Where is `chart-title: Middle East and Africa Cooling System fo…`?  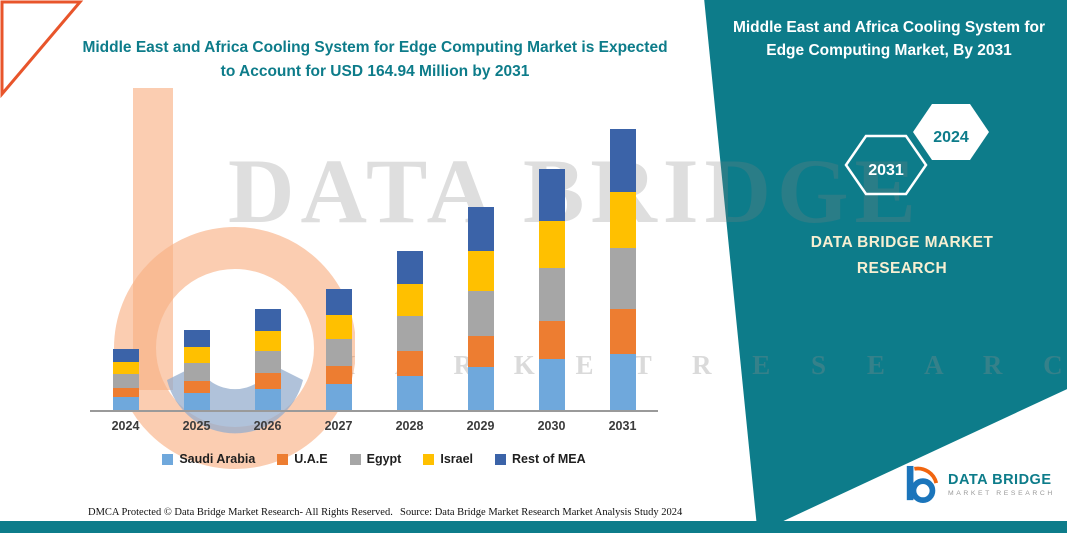
chart-title: Middle East and Africa Cooling System fo… is located at coordinates (375, 60).